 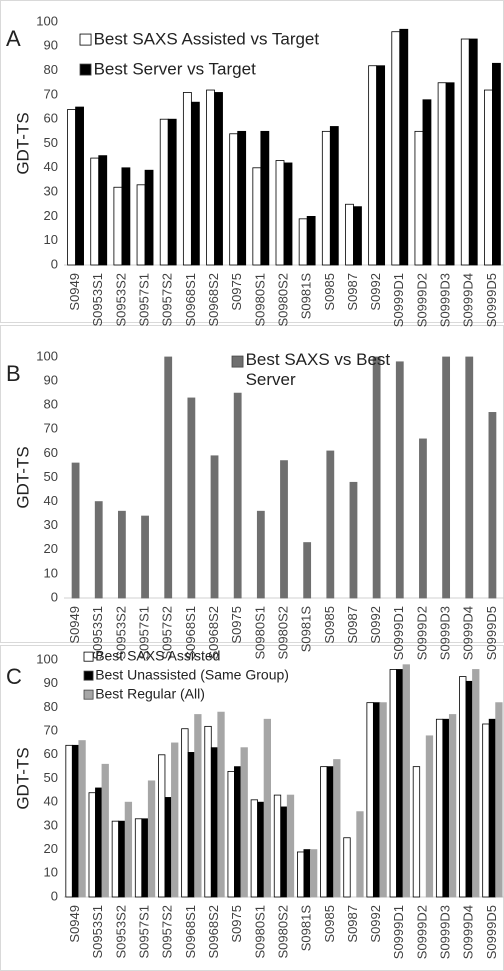 I want to click on legend-label: Best Regular (All), so click(x=150, y=694).